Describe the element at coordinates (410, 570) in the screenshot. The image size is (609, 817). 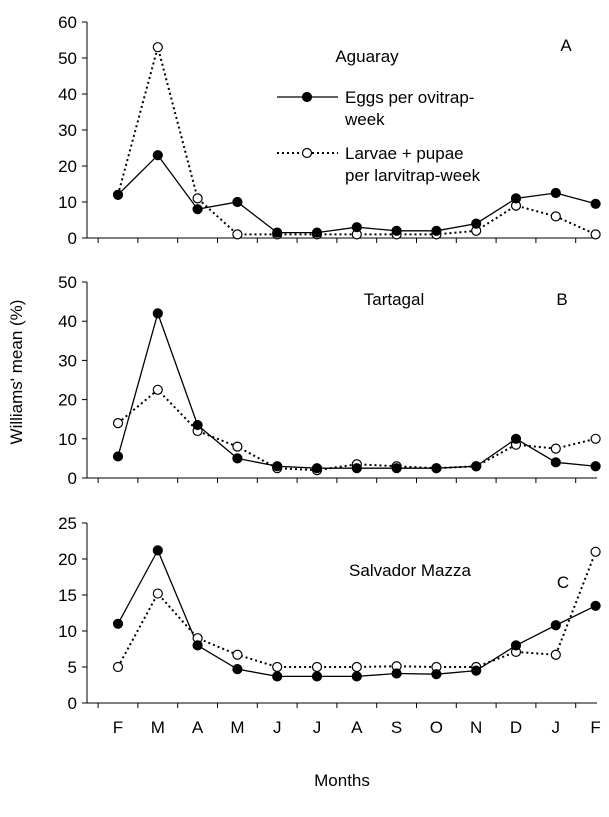
I see `site-label: Salvador Mazza` at that location.